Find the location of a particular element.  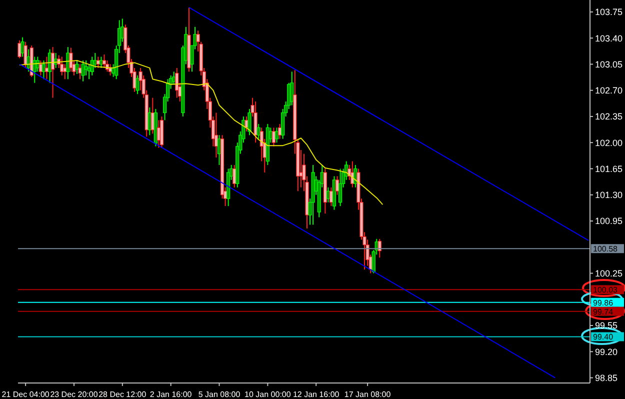

y-tick-label: 100.25 is located at coordinates (609, 273).